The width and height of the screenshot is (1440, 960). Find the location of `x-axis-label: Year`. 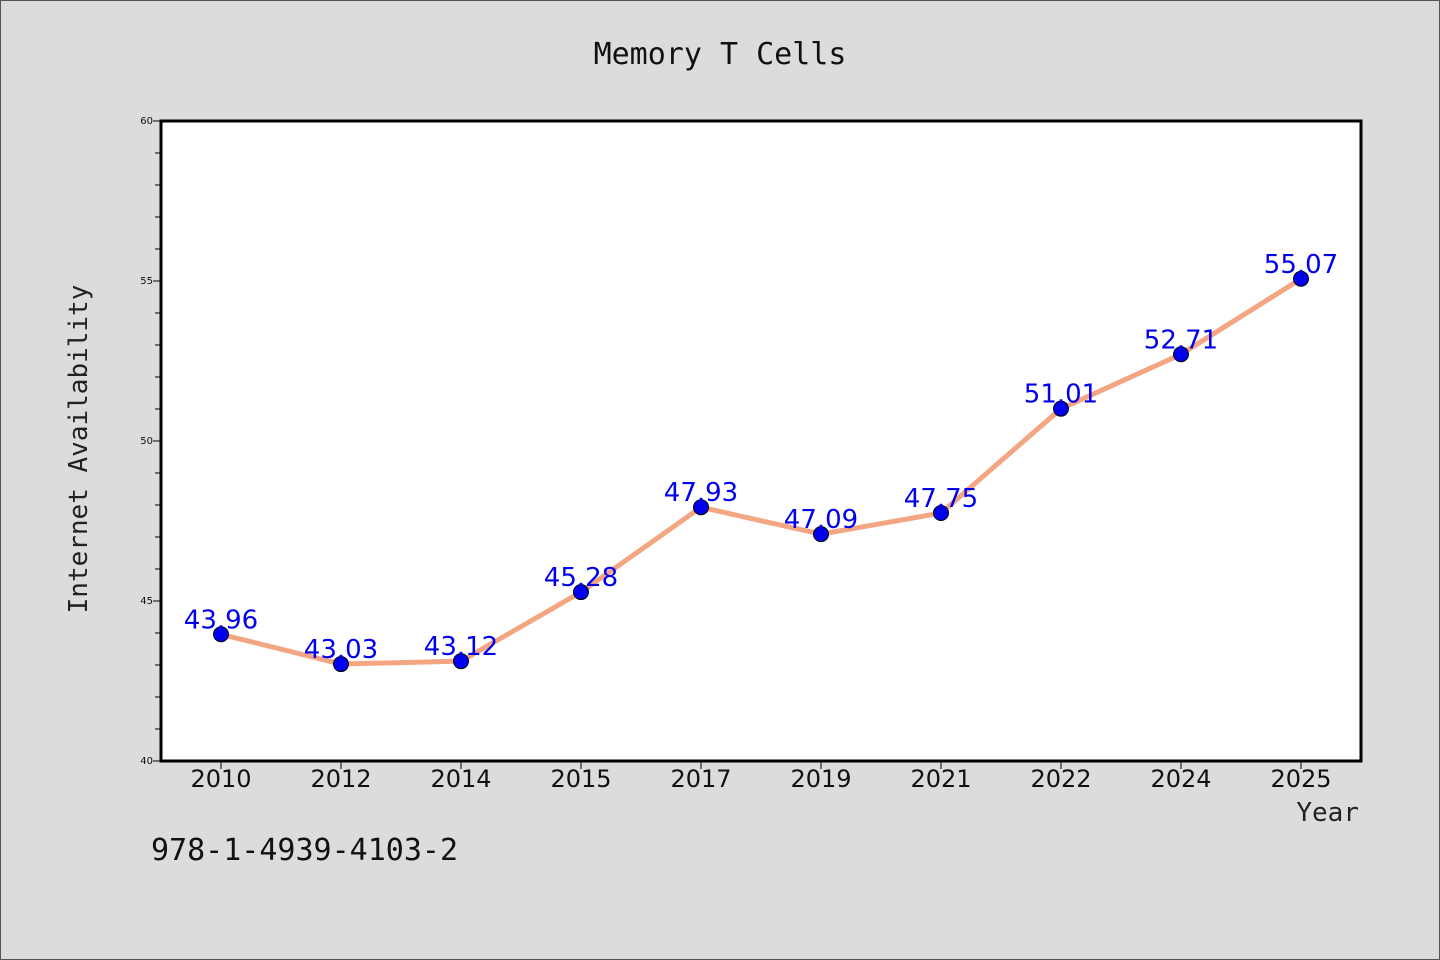

x-axis-label: Year is located at coordinates (1327, 813).